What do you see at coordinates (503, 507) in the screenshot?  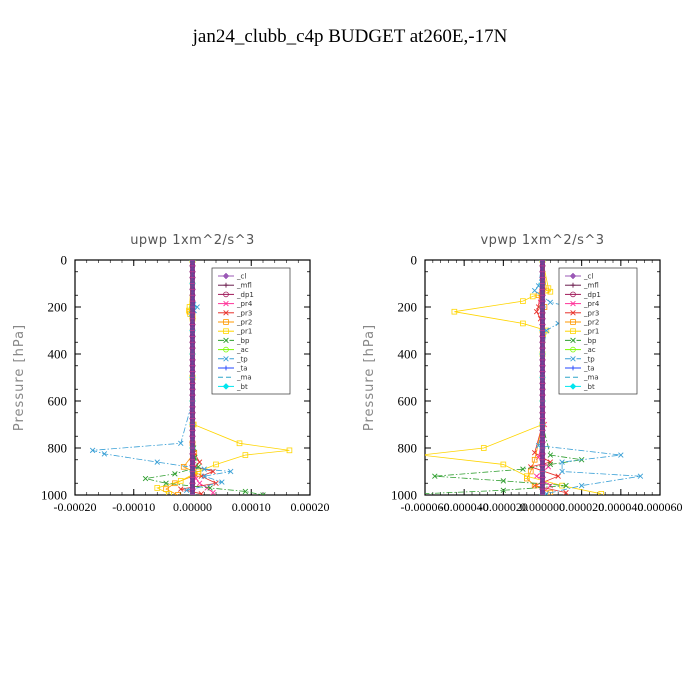 I see `x-tick-label: -0.000020` at bounding box center [503, 507].